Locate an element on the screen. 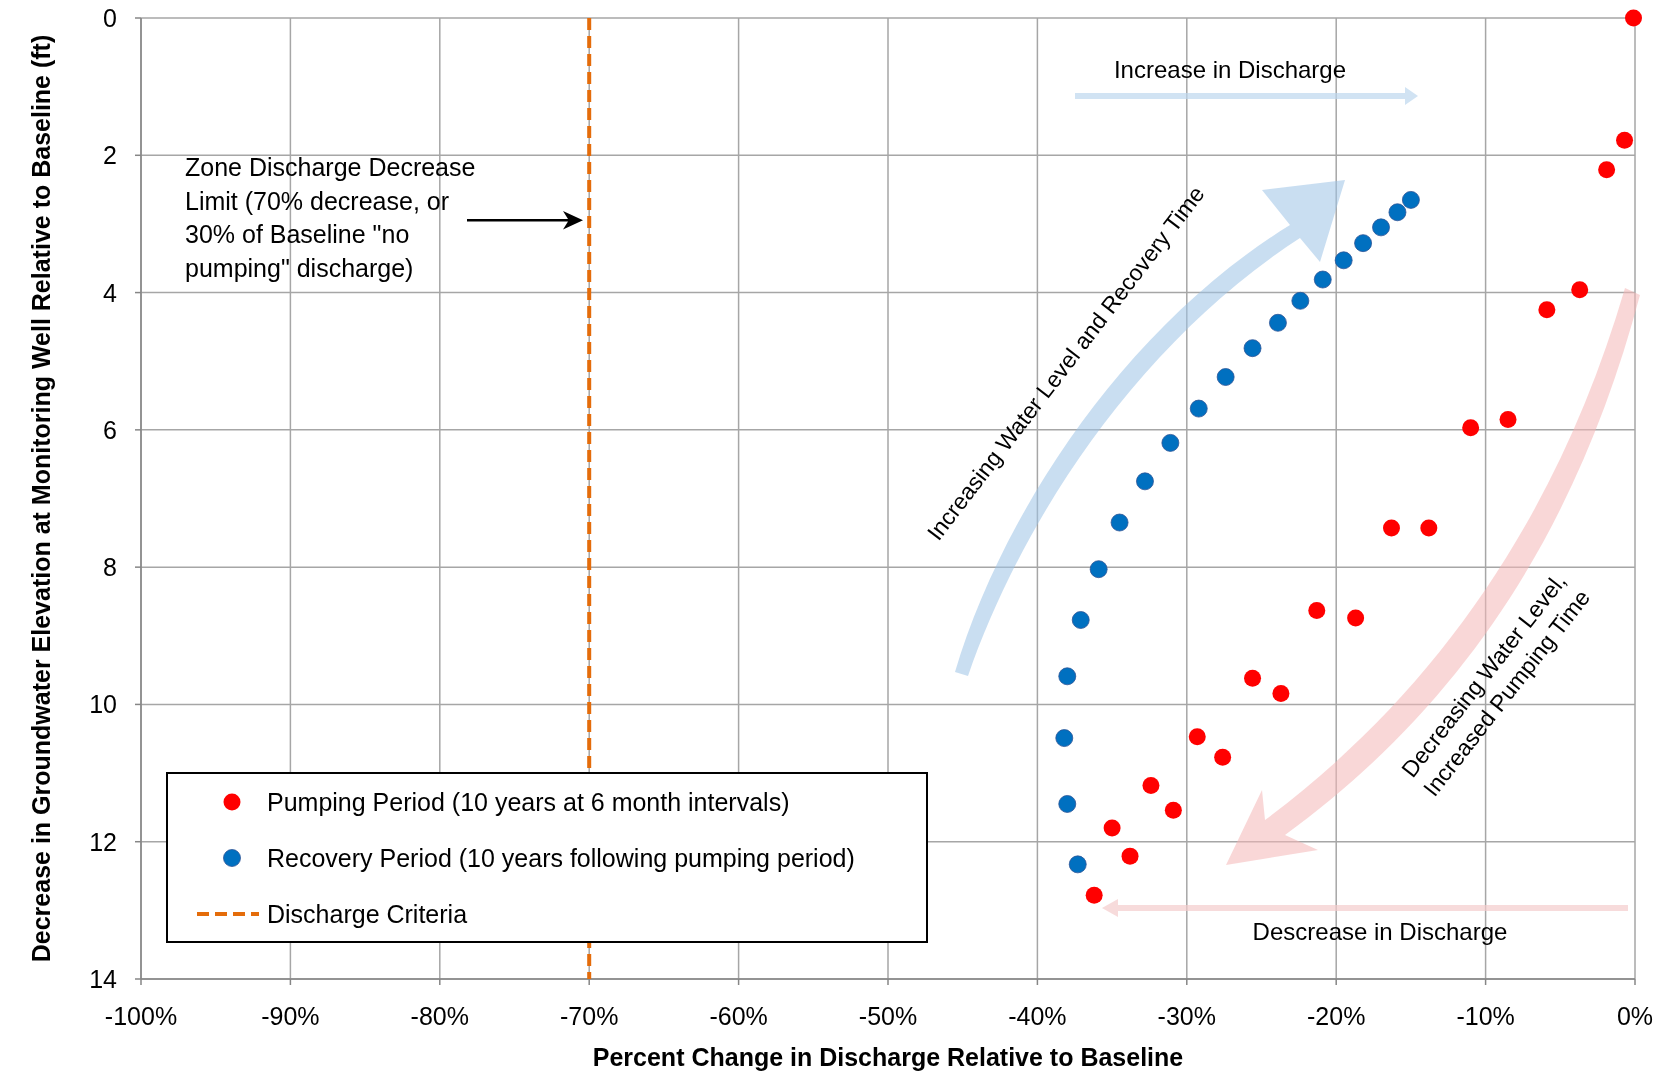 Image resolution: width=1665 pixels, height=1075 pixels. legend-label: Pumping Period (10 years at 6 month intervals) is located at coordinates (528, 802).